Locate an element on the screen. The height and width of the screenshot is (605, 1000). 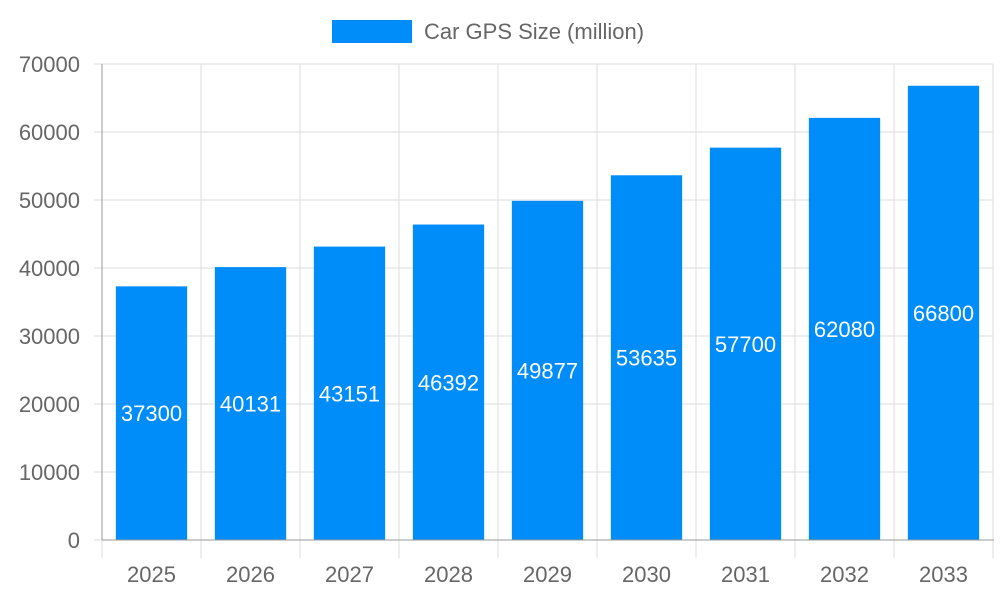
bar-data-label: 66800 is located at coordinates (943, 313).